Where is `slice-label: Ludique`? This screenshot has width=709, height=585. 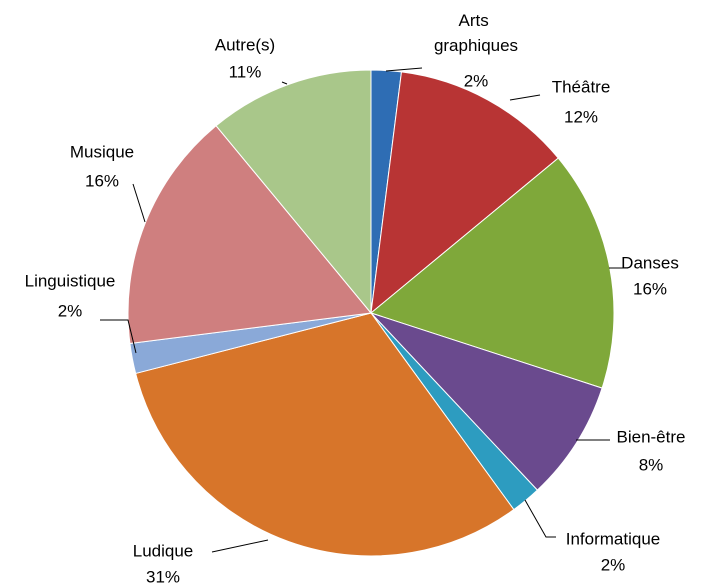
slice-label: Ludique is located at coordinates (163, 550).